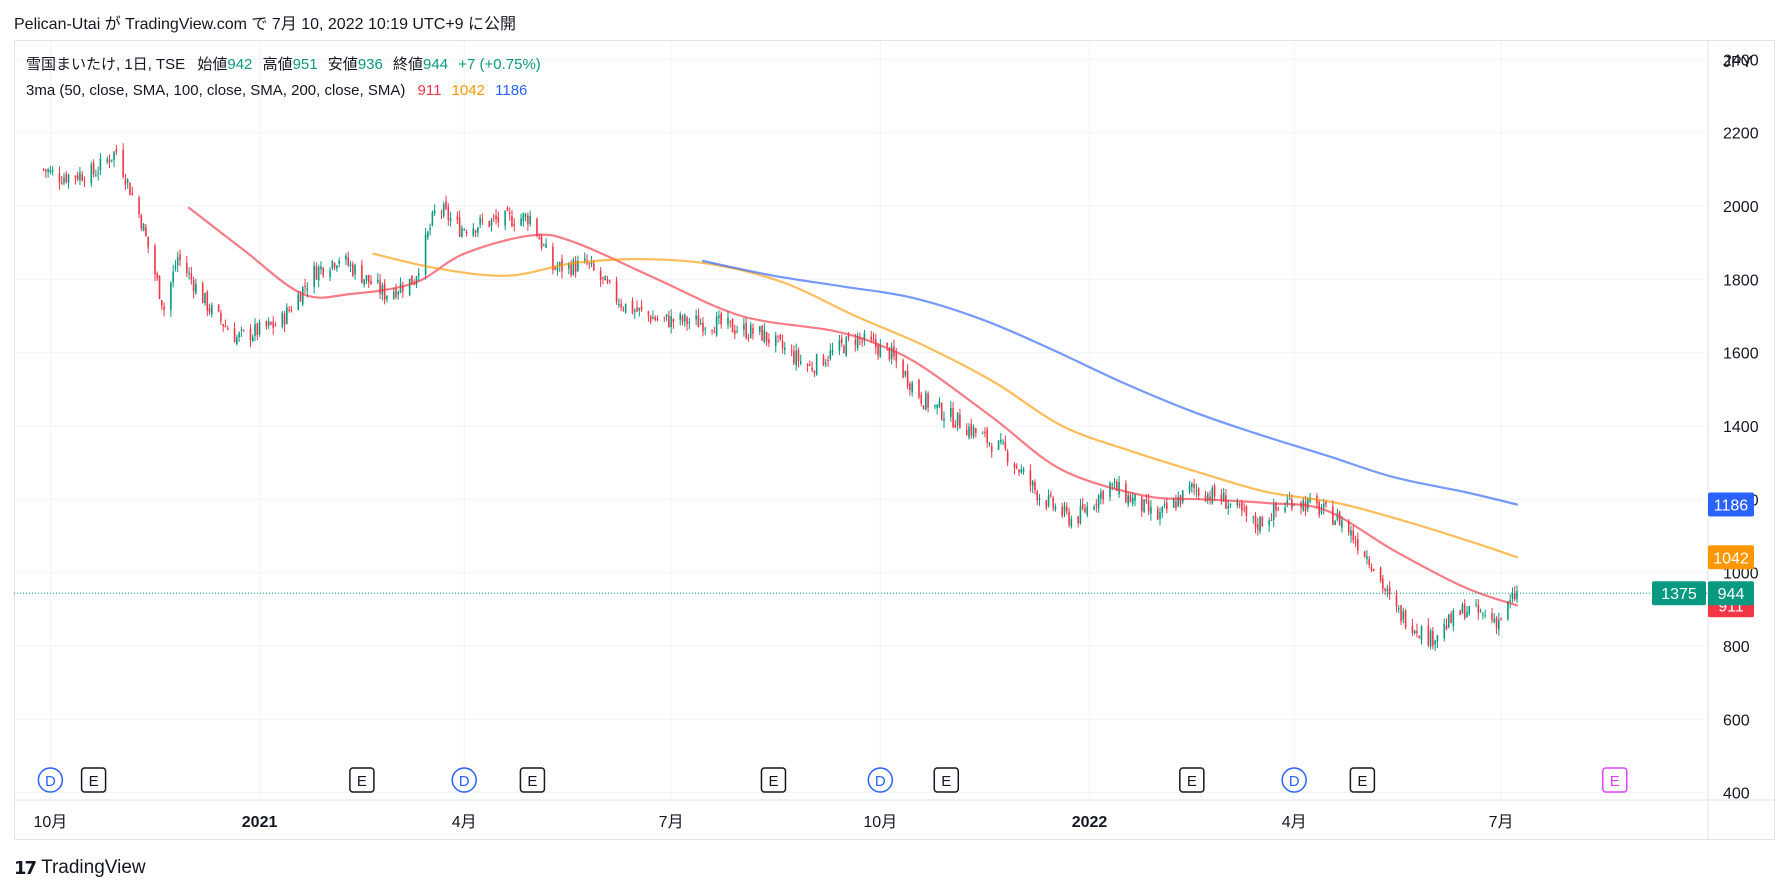 The width and height of the screenshot is (1791, 894). I want to click on x-tick-label: 7月, so click(671, 822).